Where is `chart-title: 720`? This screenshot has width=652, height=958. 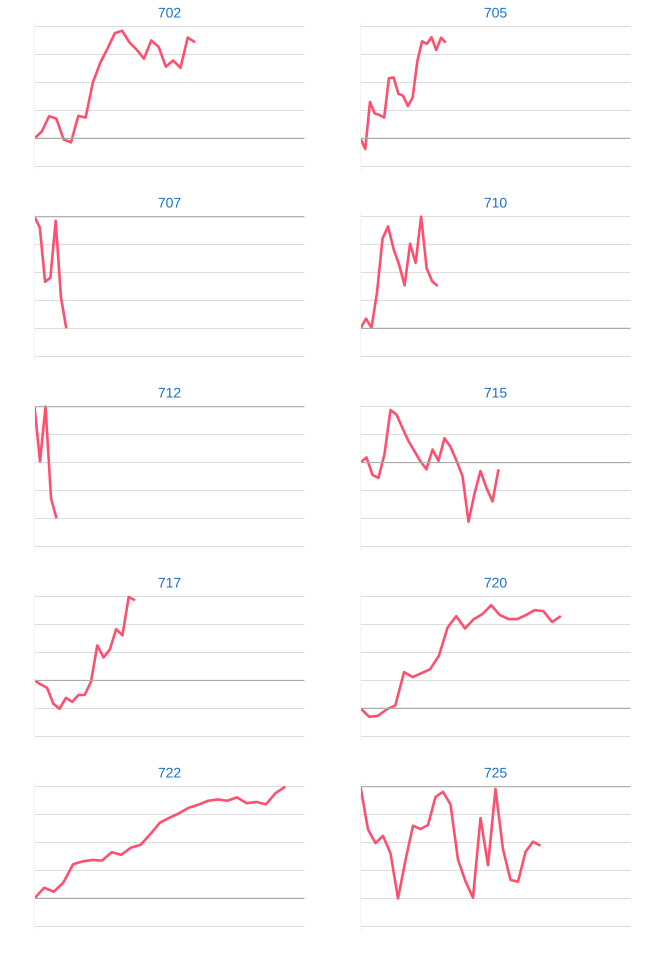 chart-title: 720 is located at coordinates (496, 582).